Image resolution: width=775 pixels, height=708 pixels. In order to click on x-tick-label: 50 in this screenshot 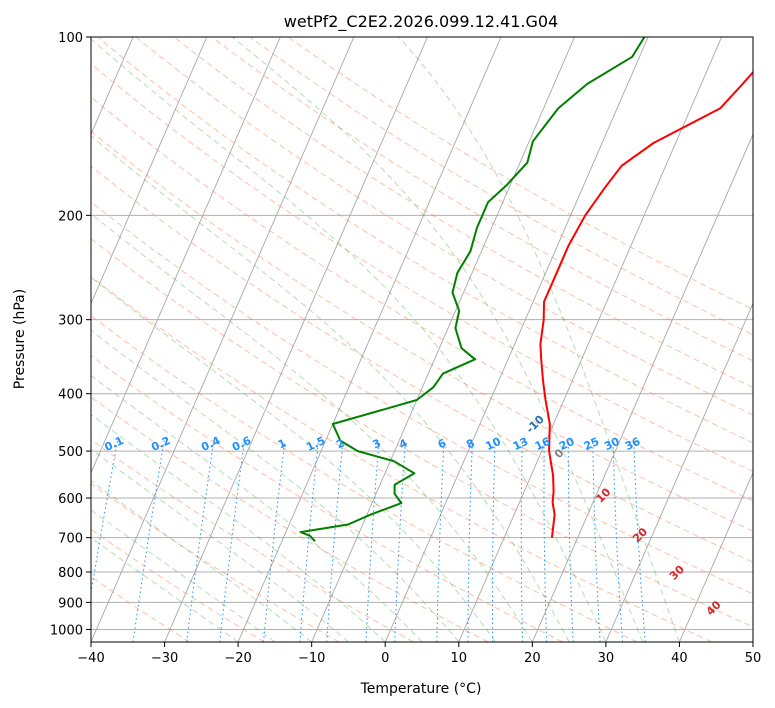, I will do `click(753, 658)`.